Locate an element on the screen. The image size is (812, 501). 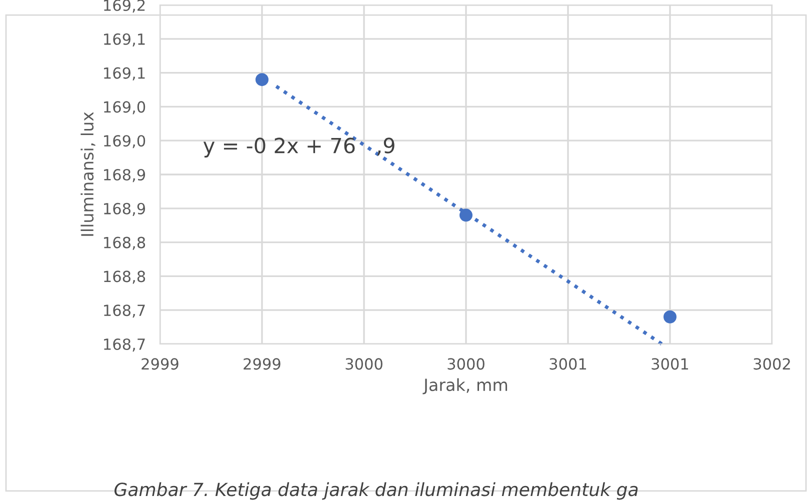
text: Gambar 7. Ketiga data jarak dan iluminasi membentuk ga is located at coordinates (376, 491).